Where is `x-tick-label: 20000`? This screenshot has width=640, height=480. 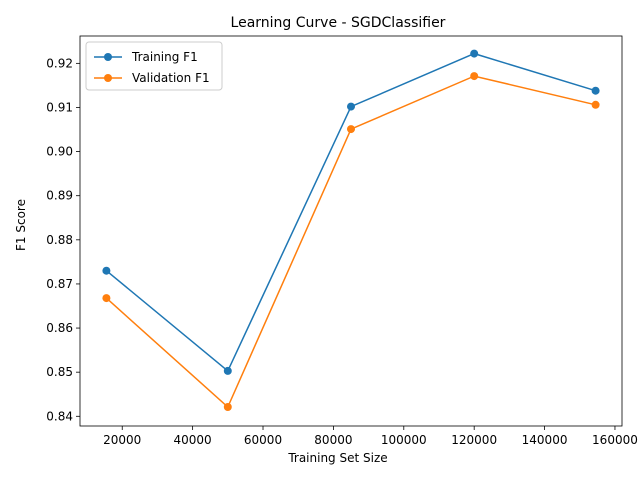
x-tick-label: 20000 is located at coordinates (122, 440).